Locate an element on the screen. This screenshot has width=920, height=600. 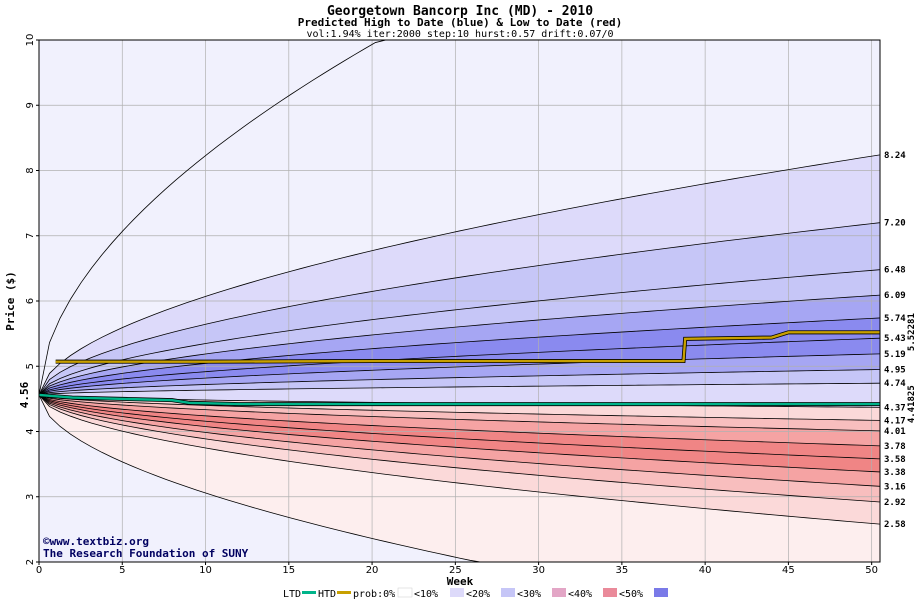
quantile-line-4.01 is located at coordinates (459, 413).